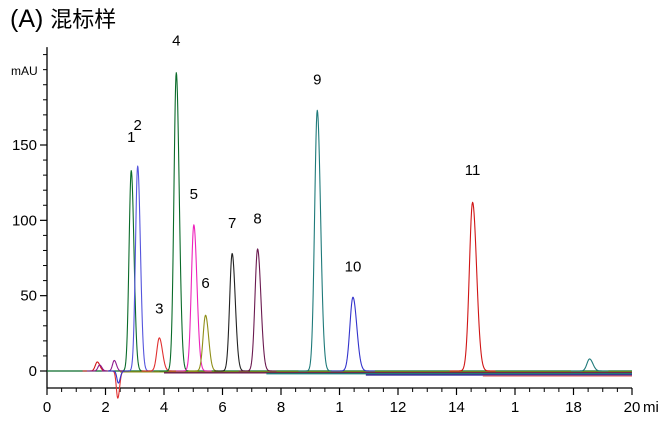  Describe the element at coordinates (222, 407) in the screenshot. I see `x-tick-label: 6` at that location.